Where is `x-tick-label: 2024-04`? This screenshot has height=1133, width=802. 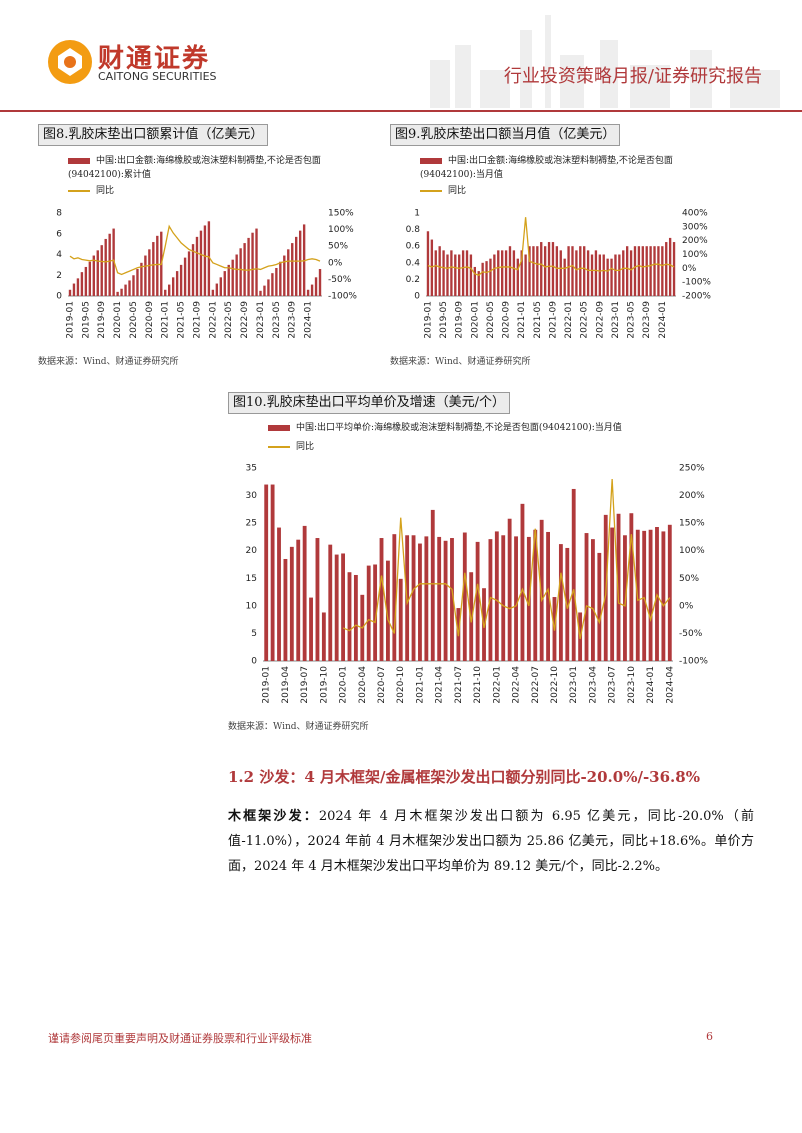 x-tick-label: 2024-04 is located at coordinates (670, 685).